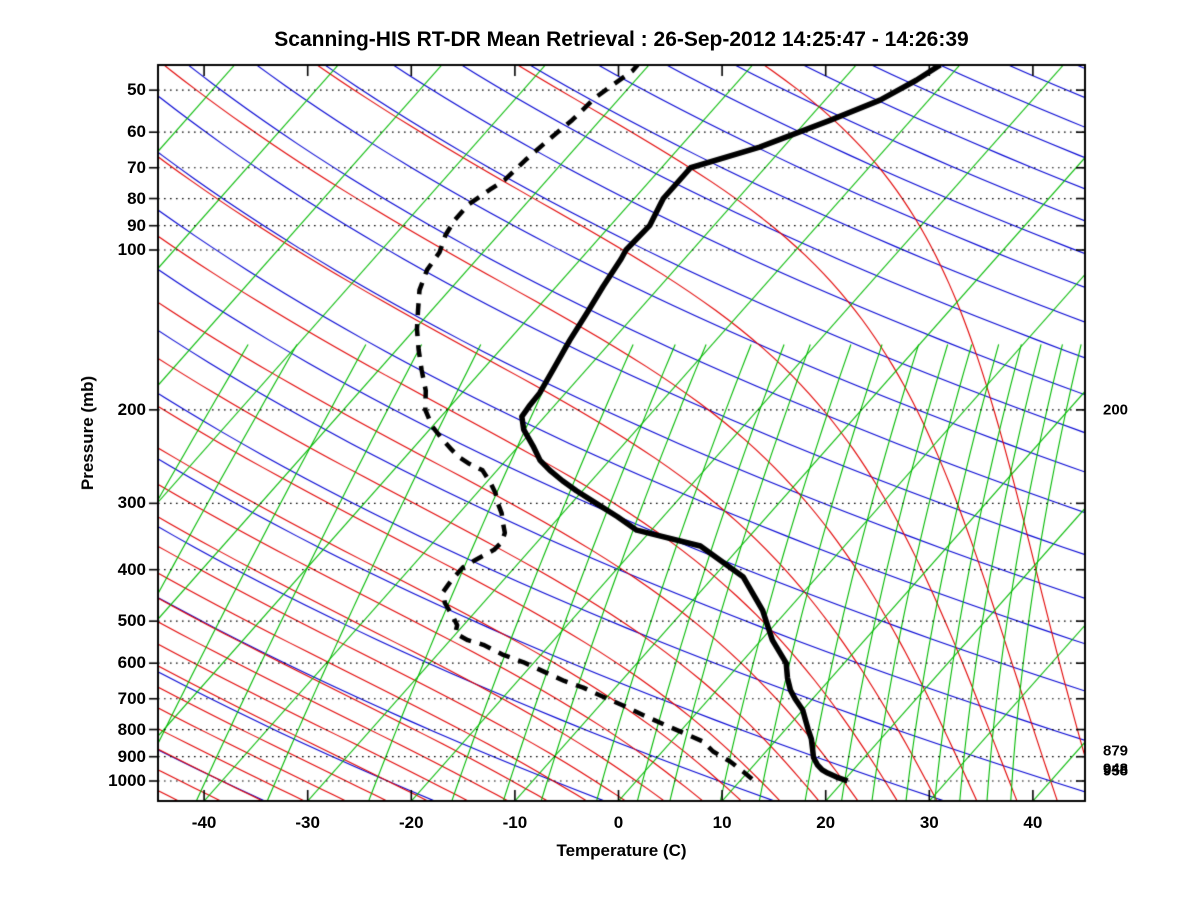 Image resolution: width=1200 pixels, height=900 pixels. I want to click on temperature-tick-label: -10, so click(515, 822).